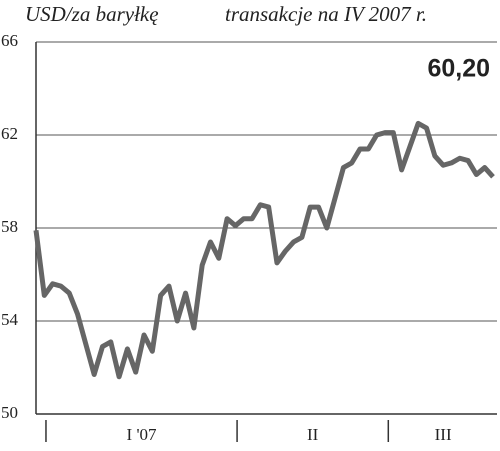 The image size is (500, 451). What do you see at coordinates (443, 434) in the screenshot?
I see `period-label: III` at bounding box center [443, 434].